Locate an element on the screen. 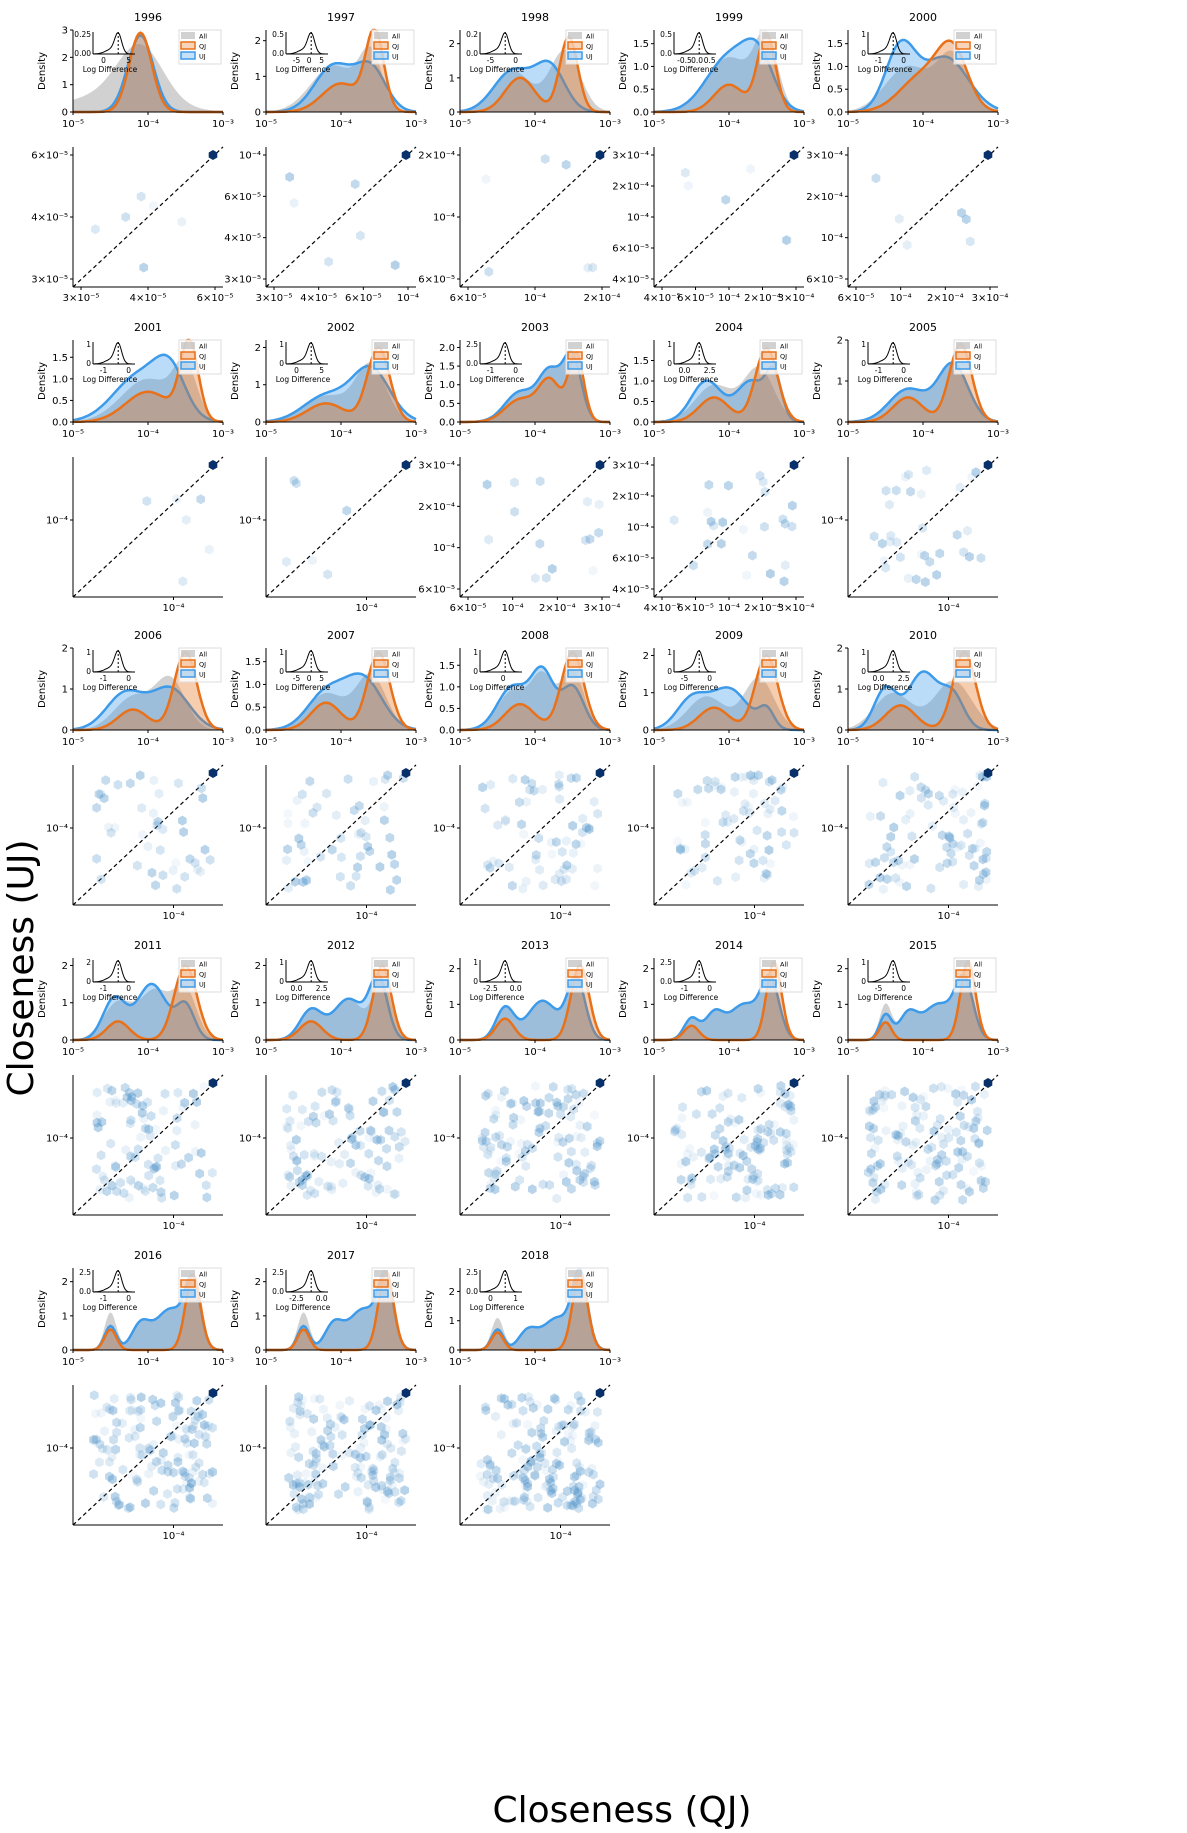 The width and height of the screenshot is (1187, 1833). scatter-ytick-label: 4×10⁻⁵ is located at coordinates (630, 280).